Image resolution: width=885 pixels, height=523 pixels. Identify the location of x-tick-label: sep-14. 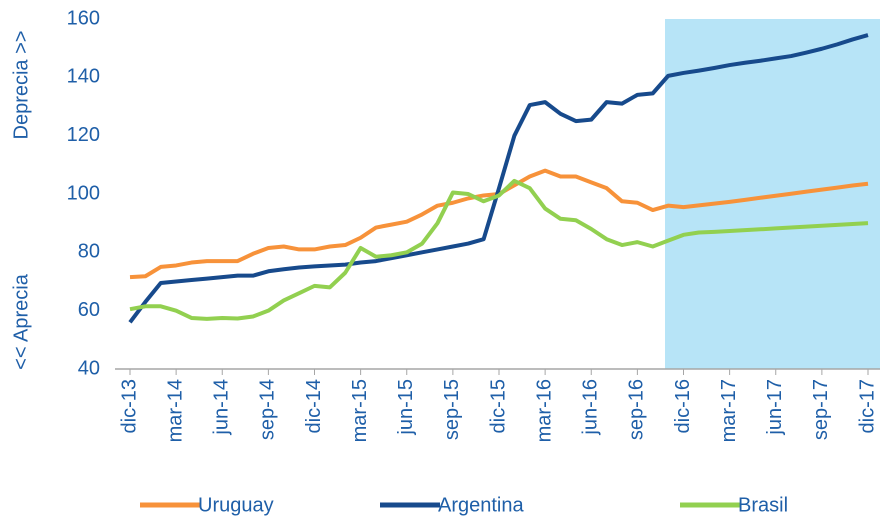
(268, 409).